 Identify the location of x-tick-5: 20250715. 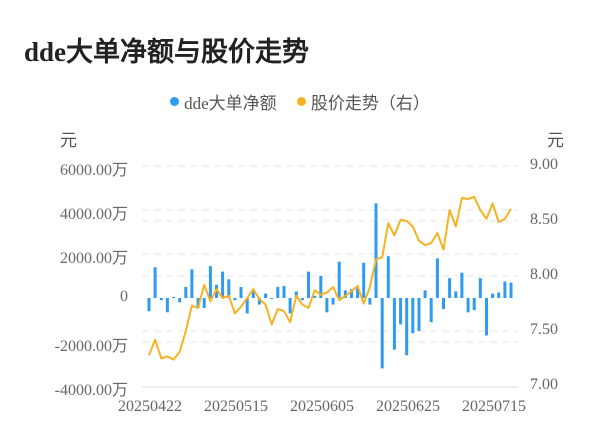
(494, 406).